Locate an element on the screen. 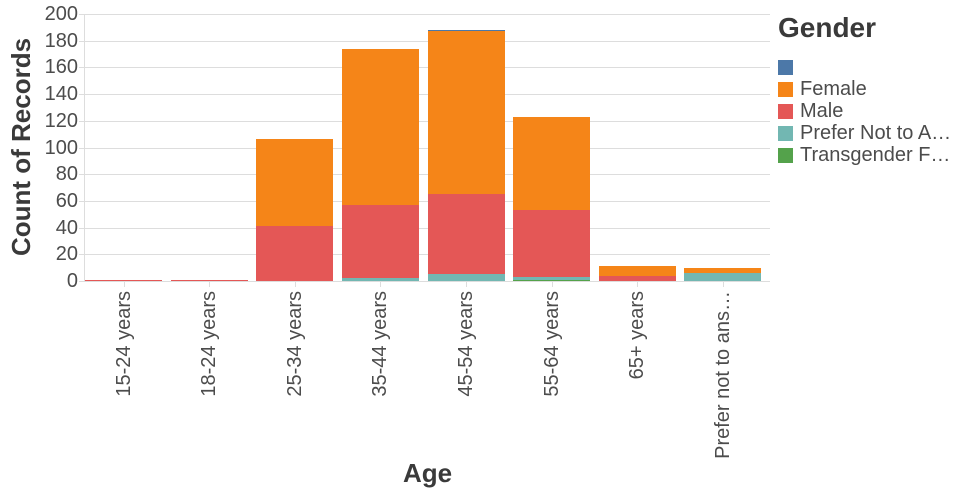  y-axis-tick-label: 120 is located at coordinates (61, 120).